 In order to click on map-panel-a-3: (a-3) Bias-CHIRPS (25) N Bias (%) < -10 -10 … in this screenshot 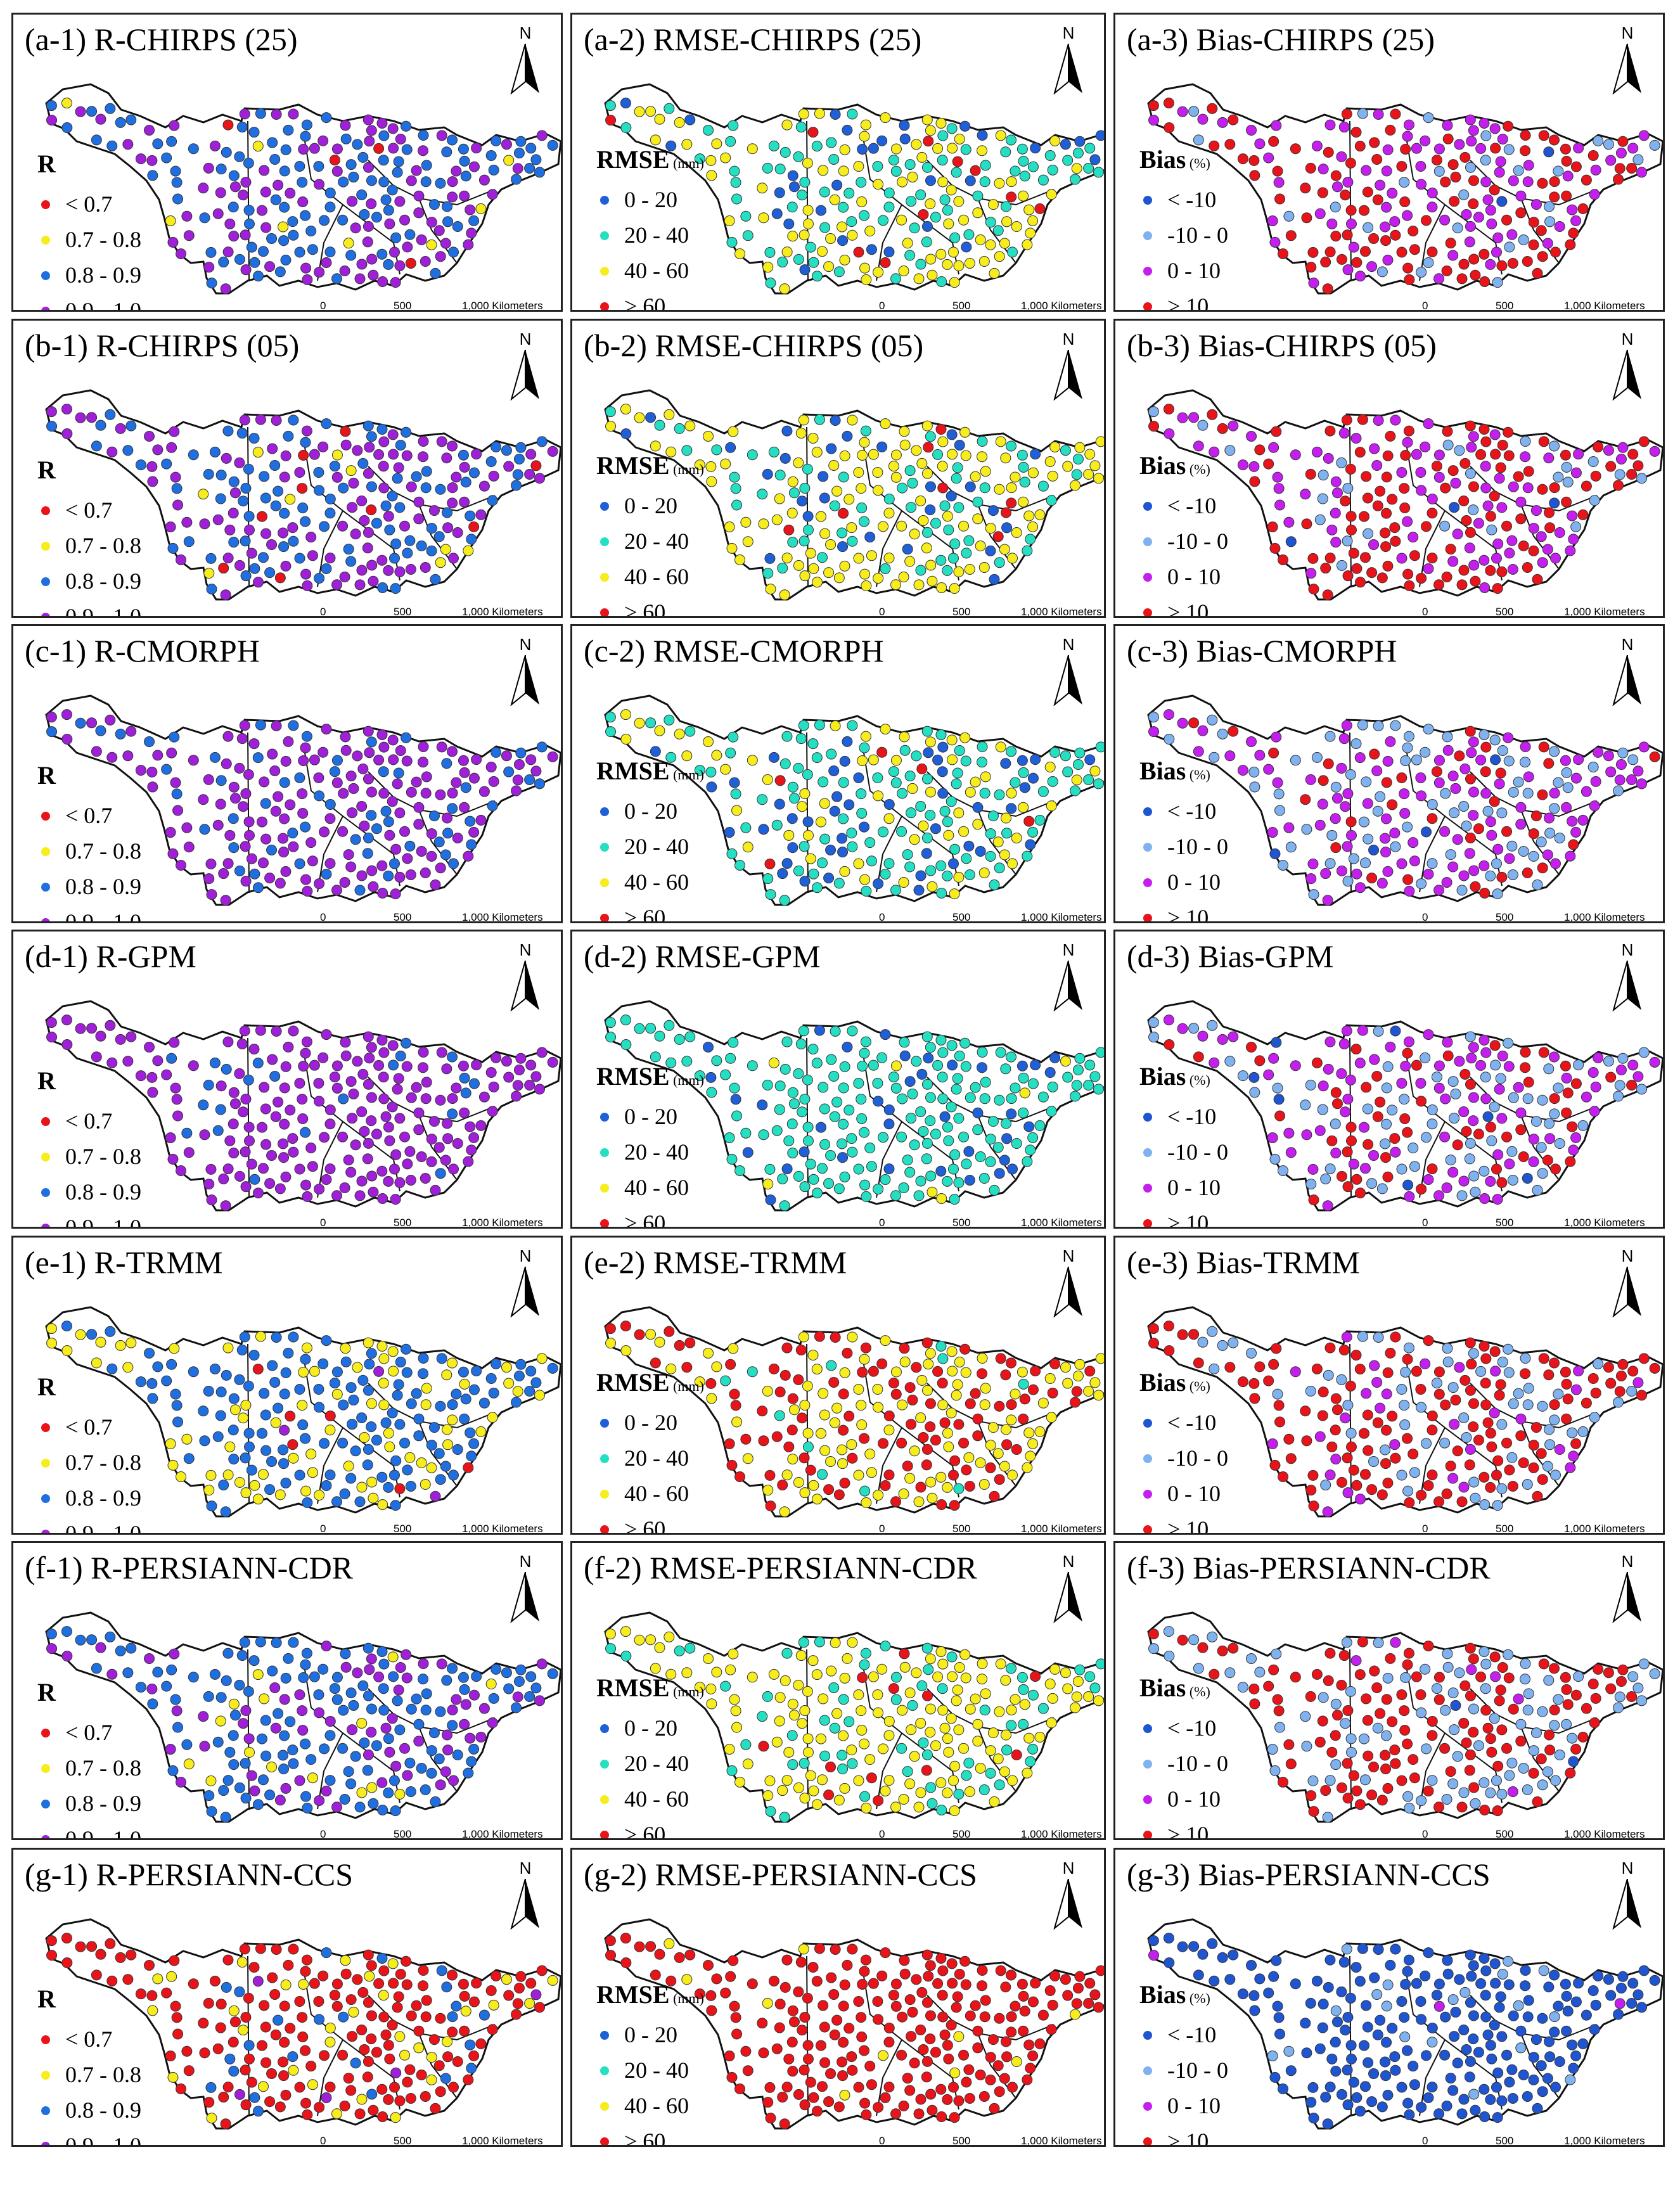, I will do `click(1389, 162)`.